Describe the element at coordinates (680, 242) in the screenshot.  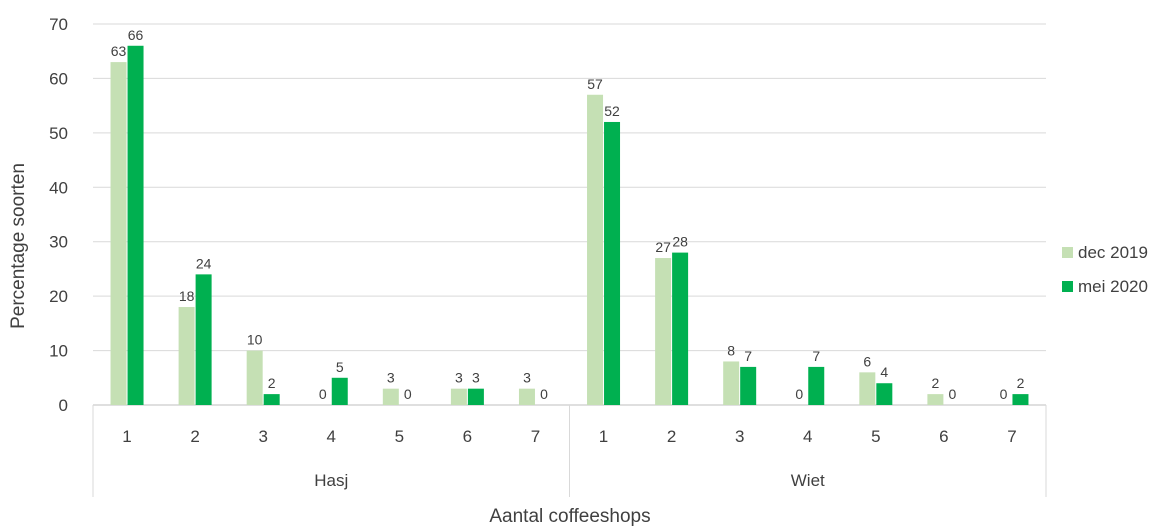
I see `data-label: 28` at that location.